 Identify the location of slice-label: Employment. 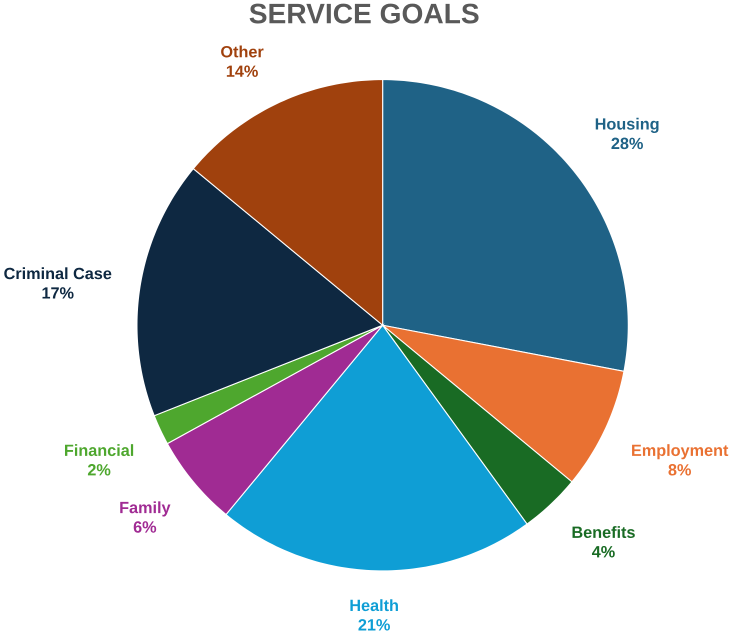
(680, 452).